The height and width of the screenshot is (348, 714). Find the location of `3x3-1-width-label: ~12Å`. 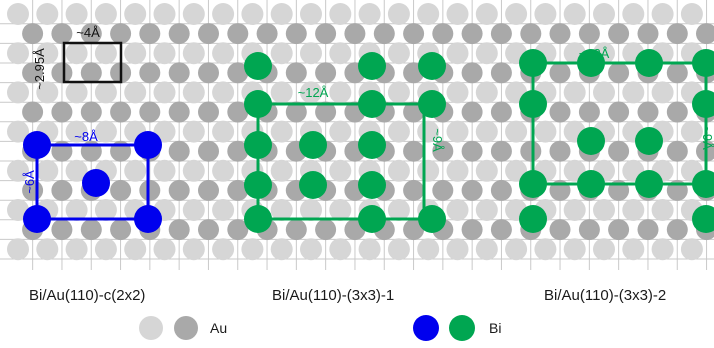

3x3-1-width-label: ~12Å is located at coordinates (313, 92).